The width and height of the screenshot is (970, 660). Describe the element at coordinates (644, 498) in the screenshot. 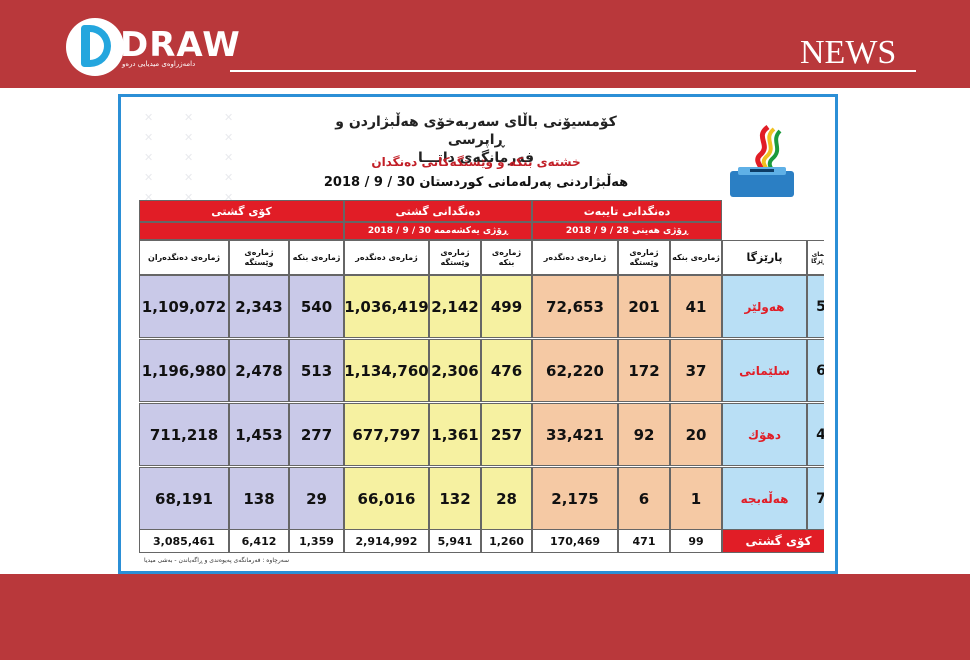

I see `table-row-cell-f-stations: 6` at that location.